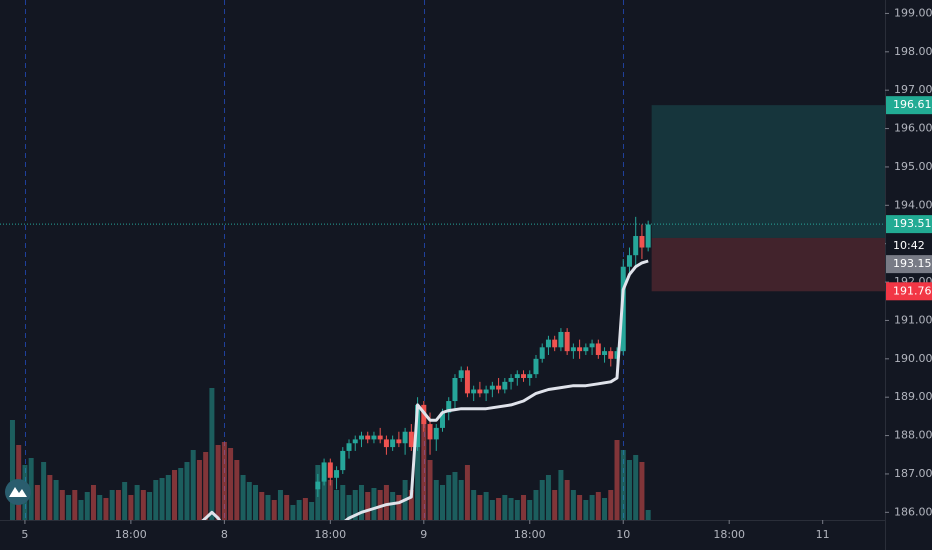 The width and height of the screenshot is (932, 550). I want to click on y-tick-label: 189.00, so click(913, 396).